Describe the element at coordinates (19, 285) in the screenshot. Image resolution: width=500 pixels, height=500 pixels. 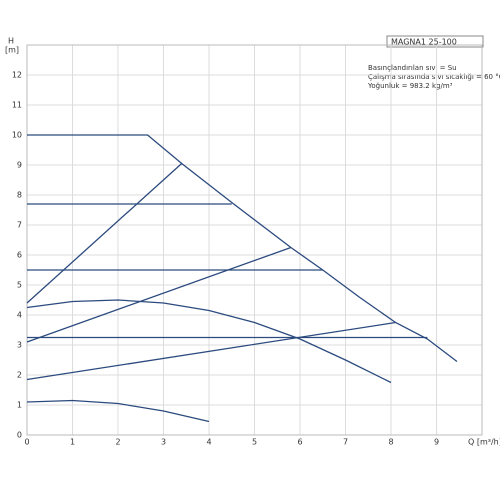
I see `y-tick-label: 5` at that location.